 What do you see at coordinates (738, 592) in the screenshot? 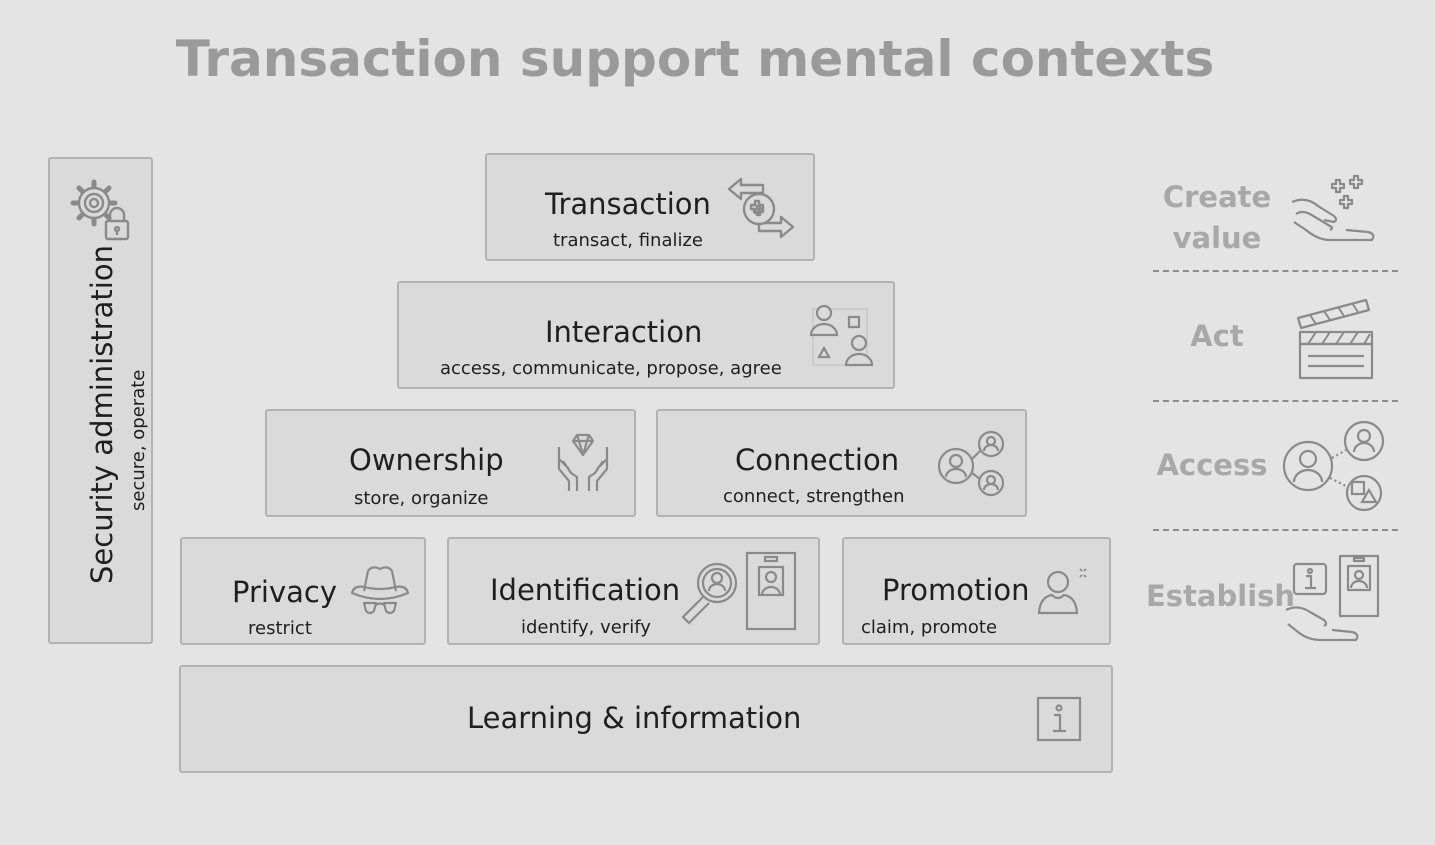
I see `magnifier-id-badge-icon` at bounding box center [738, 592].